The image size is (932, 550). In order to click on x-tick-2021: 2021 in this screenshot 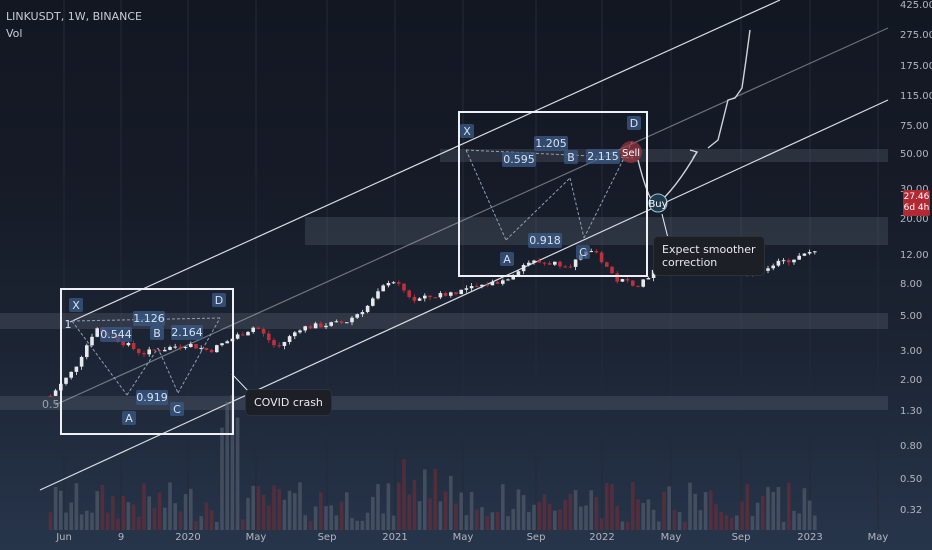, I will do `click(394, 537)`.